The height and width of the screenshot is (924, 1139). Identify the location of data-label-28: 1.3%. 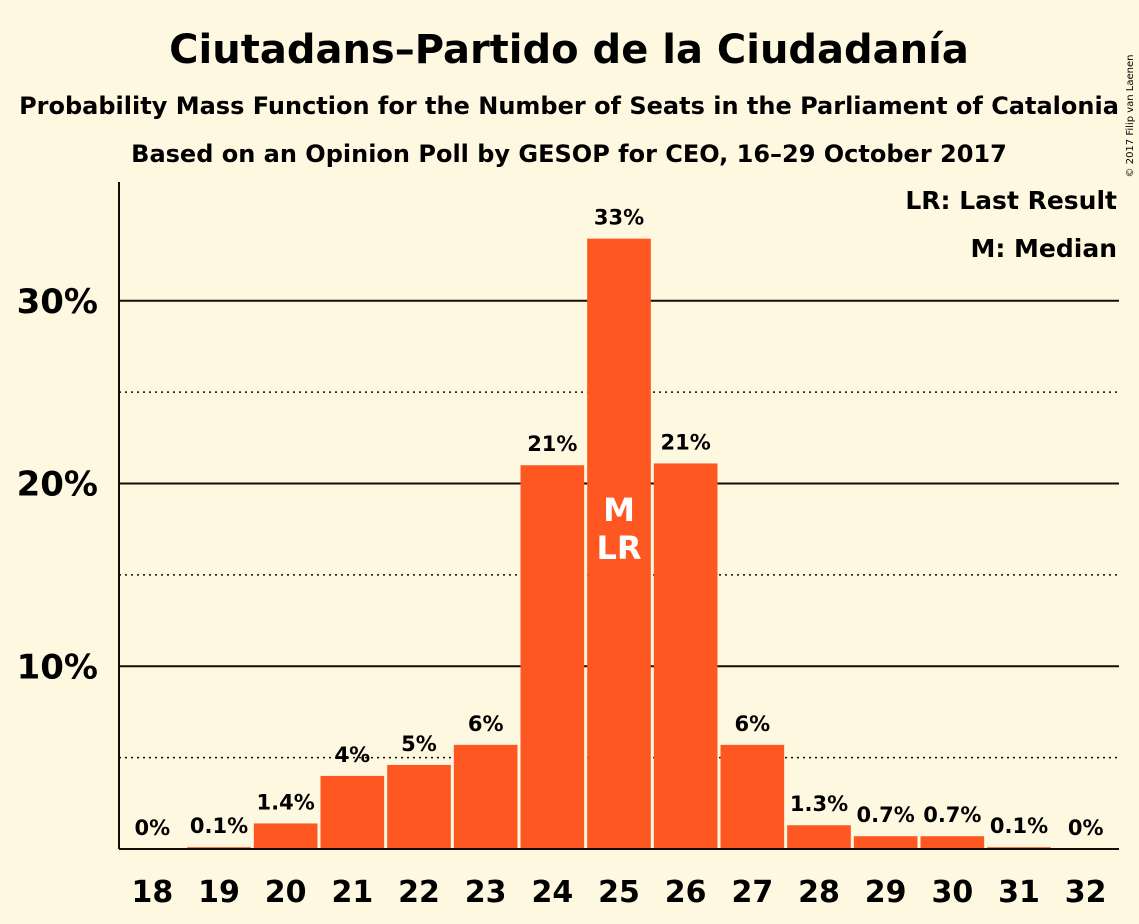
(819, 804).